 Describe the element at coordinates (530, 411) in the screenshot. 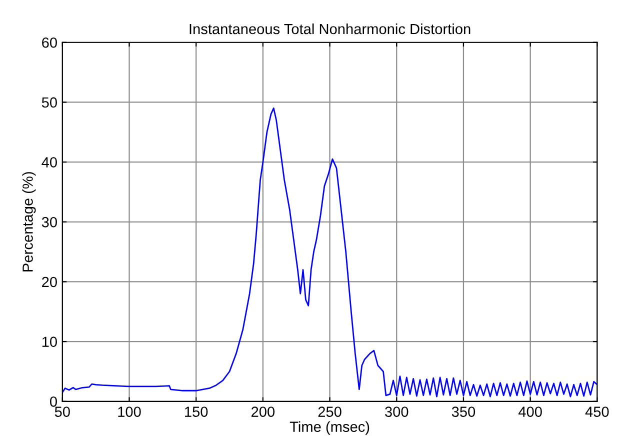

I see `x-tick-label: 400` at that location.